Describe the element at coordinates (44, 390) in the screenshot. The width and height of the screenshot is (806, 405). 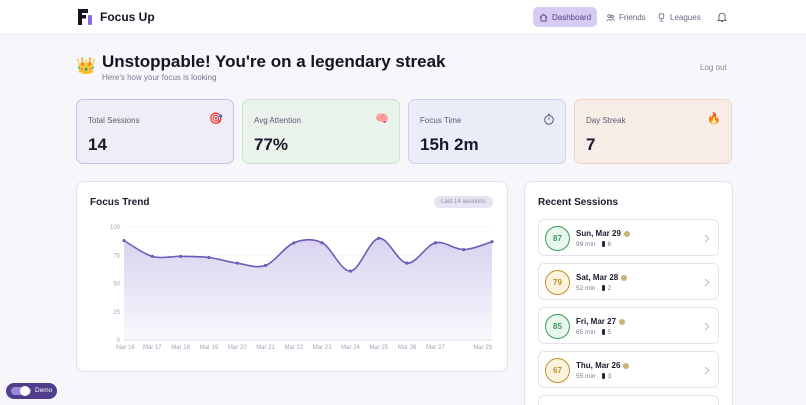
I see `demo-label: Demo` at that location.